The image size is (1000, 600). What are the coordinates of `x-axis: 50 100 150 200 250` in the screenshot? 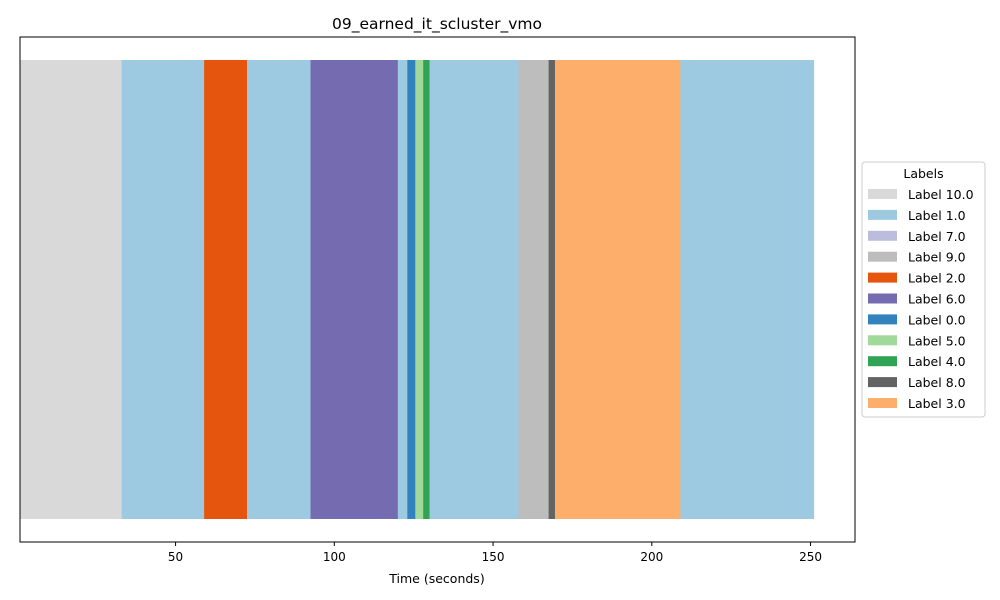 It's located at (495, 553).